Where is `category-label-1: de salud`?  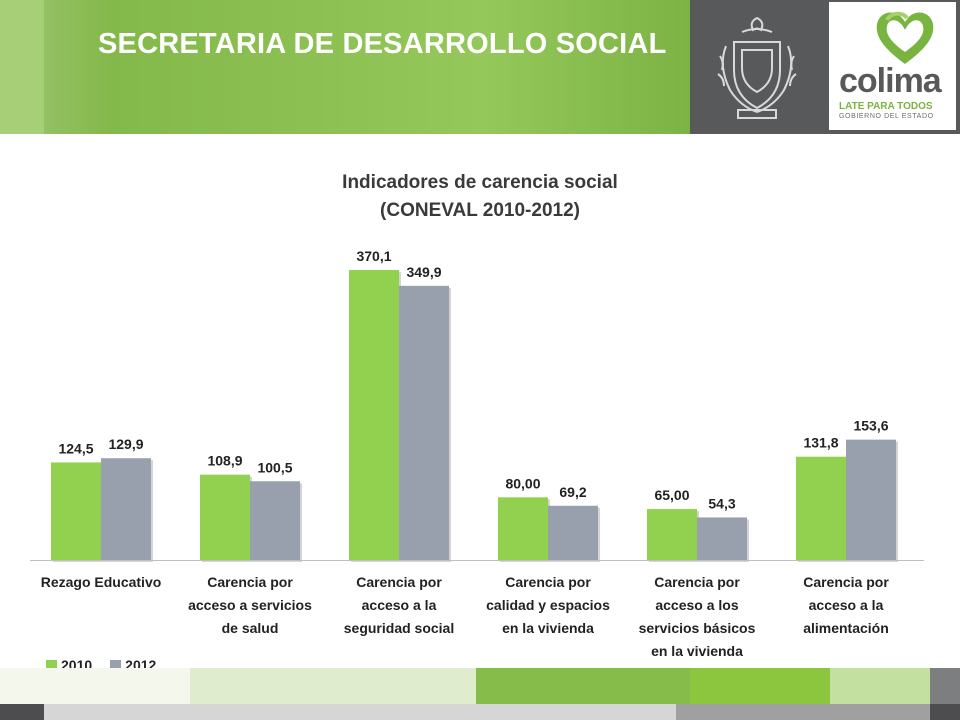 category-label-1: de salud is located at coordinates (250, 628).